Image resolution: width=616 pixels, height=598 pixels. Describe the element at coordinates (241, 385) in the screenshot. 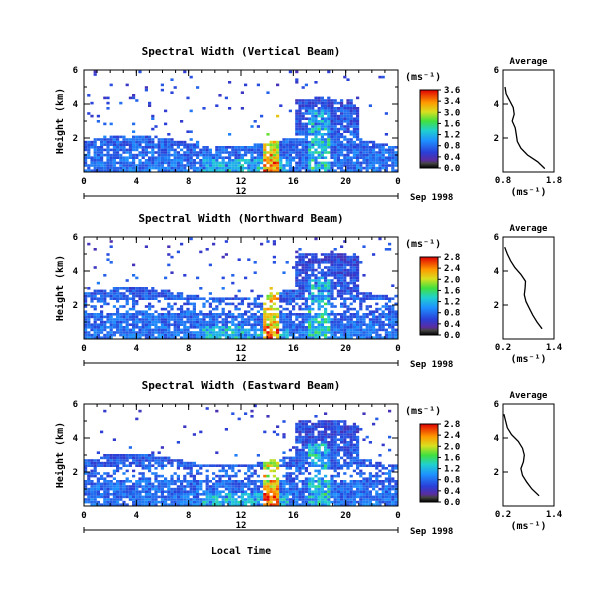

I see `panel-title: Spectral Width (Eastward Beam)` at that location.